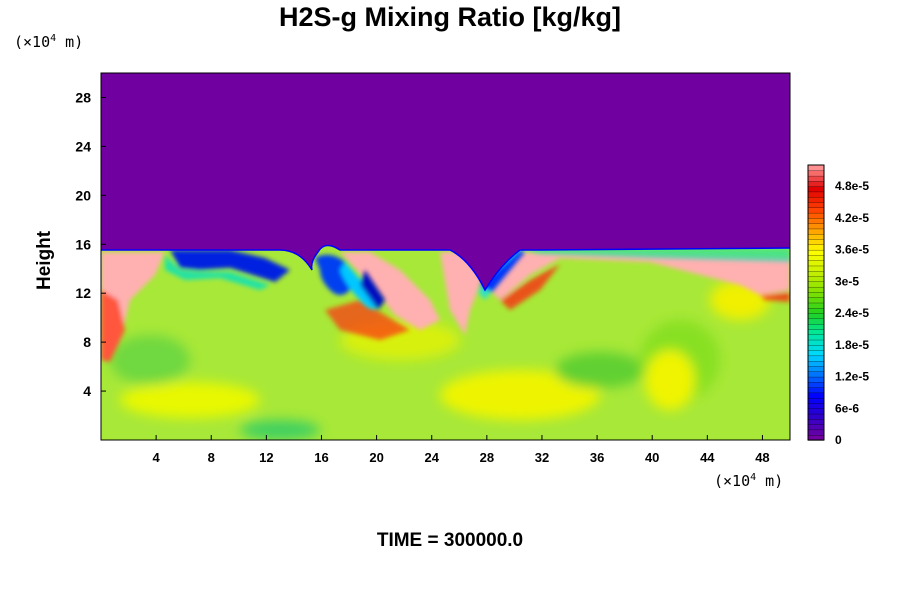 The image size is (900, 600). What do you see at coordinates (87, 342) in the screenshot?
I see `y-tick-label: 8` at bounding box center [87, 342].